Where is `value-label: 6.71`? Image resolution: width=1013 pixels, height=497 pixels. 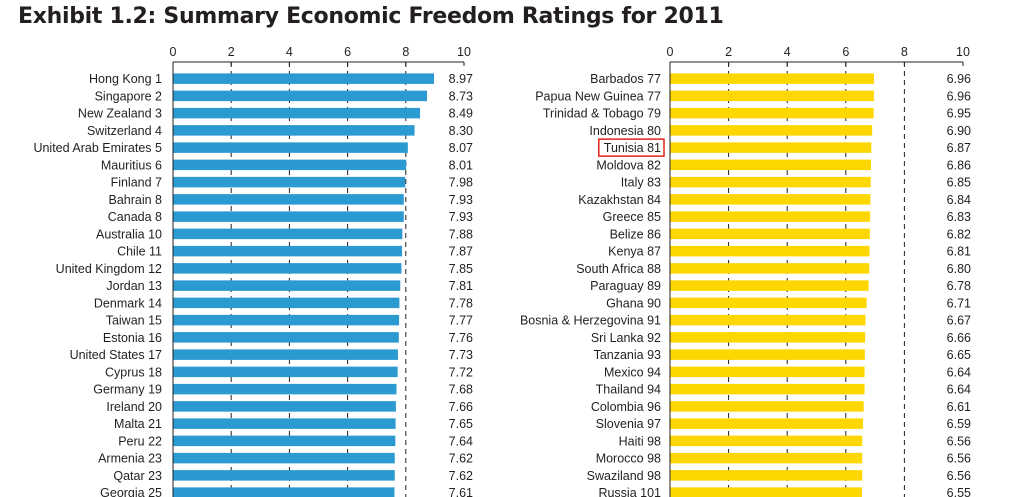
value-label: 6.71 is located at coordinates (959, 303).